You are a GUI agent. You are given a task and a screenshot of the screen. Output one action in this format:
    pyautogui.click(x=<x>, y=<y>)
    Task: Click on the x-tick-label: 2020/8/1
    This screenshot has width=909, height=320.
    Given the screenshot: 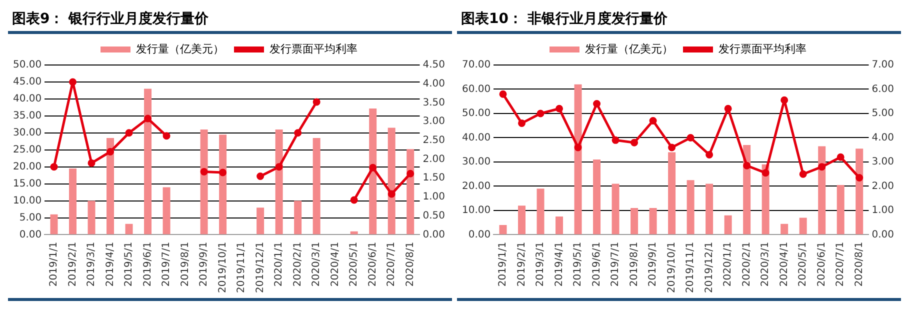 What is the action you would take?
    pyautogui.click(x=410, y=264)
    